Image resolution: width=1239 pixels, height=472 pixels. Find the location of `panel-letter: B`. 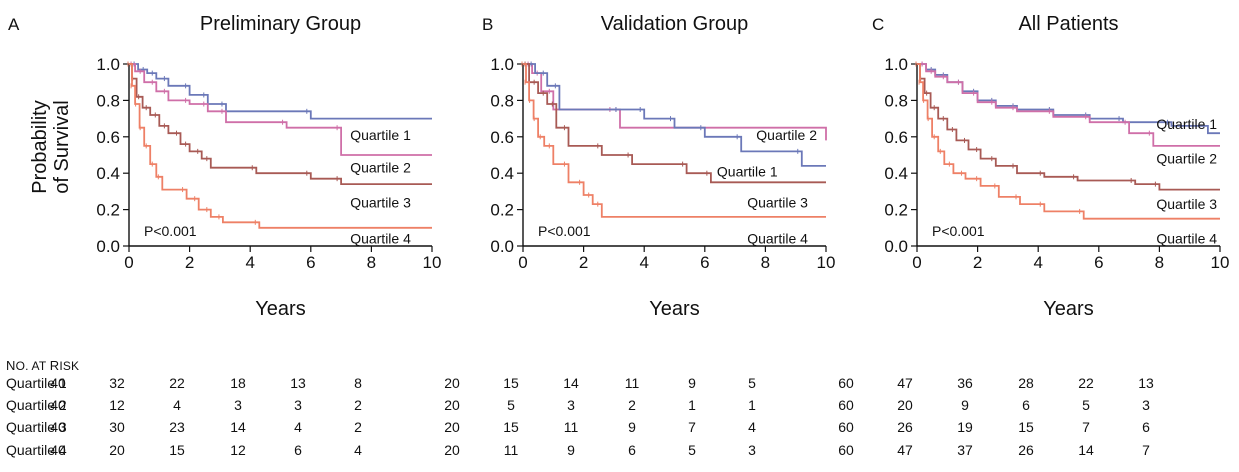

panel-letter: B is located at coordinates (487, 24).